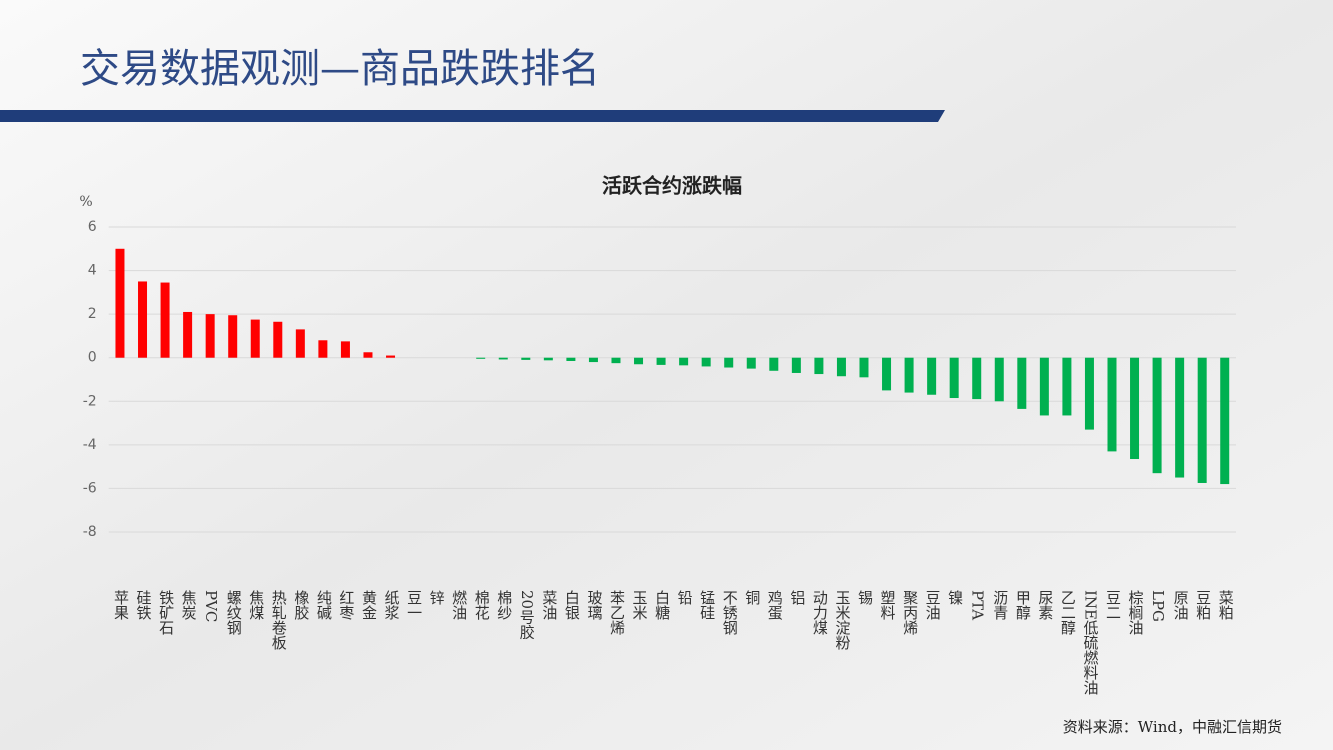 The height and width of the screenshot is (750, 1333). Describe the element at coordinates (211, 606) in the screenshot. I see `x-tick-label: PVC` at that location.